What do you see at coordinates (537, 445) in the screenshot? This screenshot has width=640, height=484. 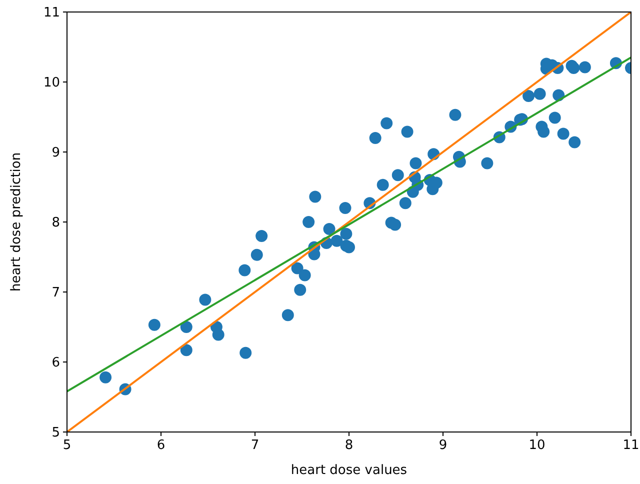 I see `x-tick-label: 10` at bounding box center [537, 445].